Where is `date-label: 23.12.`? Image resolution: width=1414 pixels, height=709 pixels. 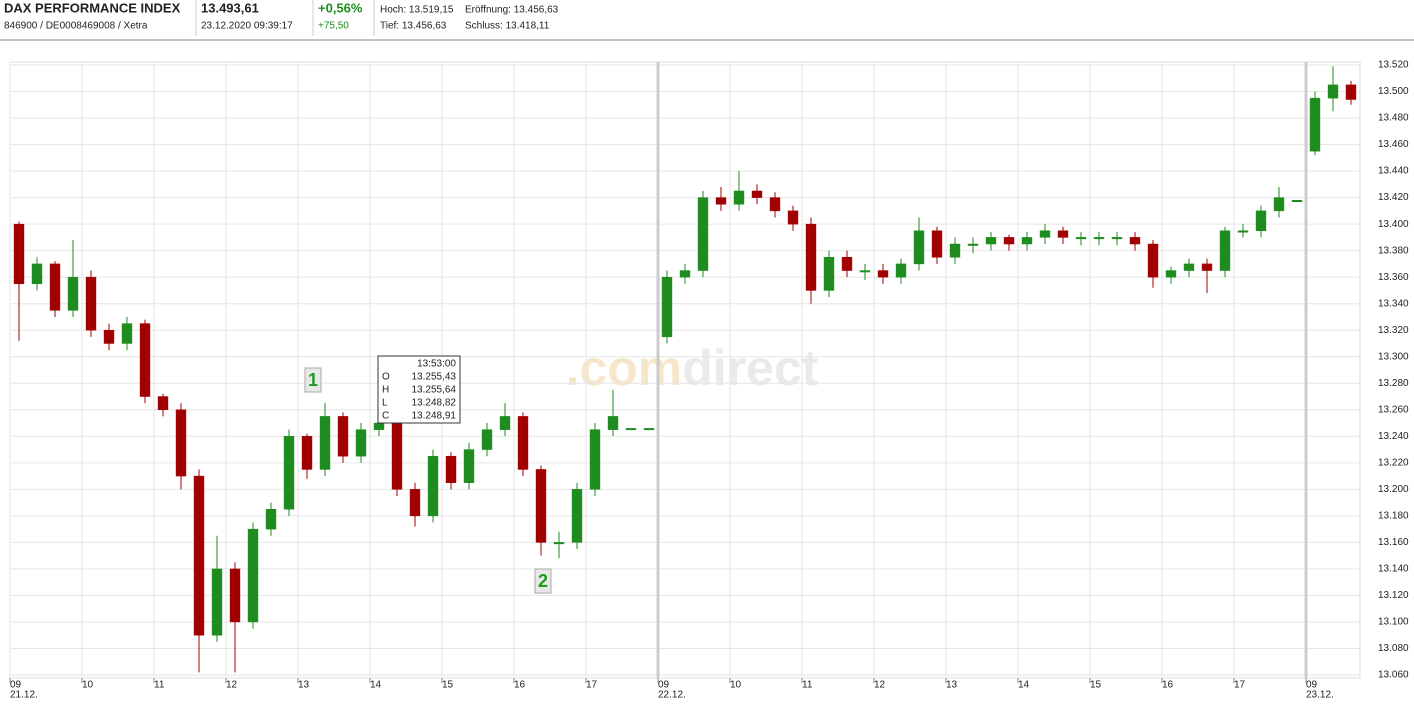 date-label: 23.12. is located at coordinates (1320, 695).